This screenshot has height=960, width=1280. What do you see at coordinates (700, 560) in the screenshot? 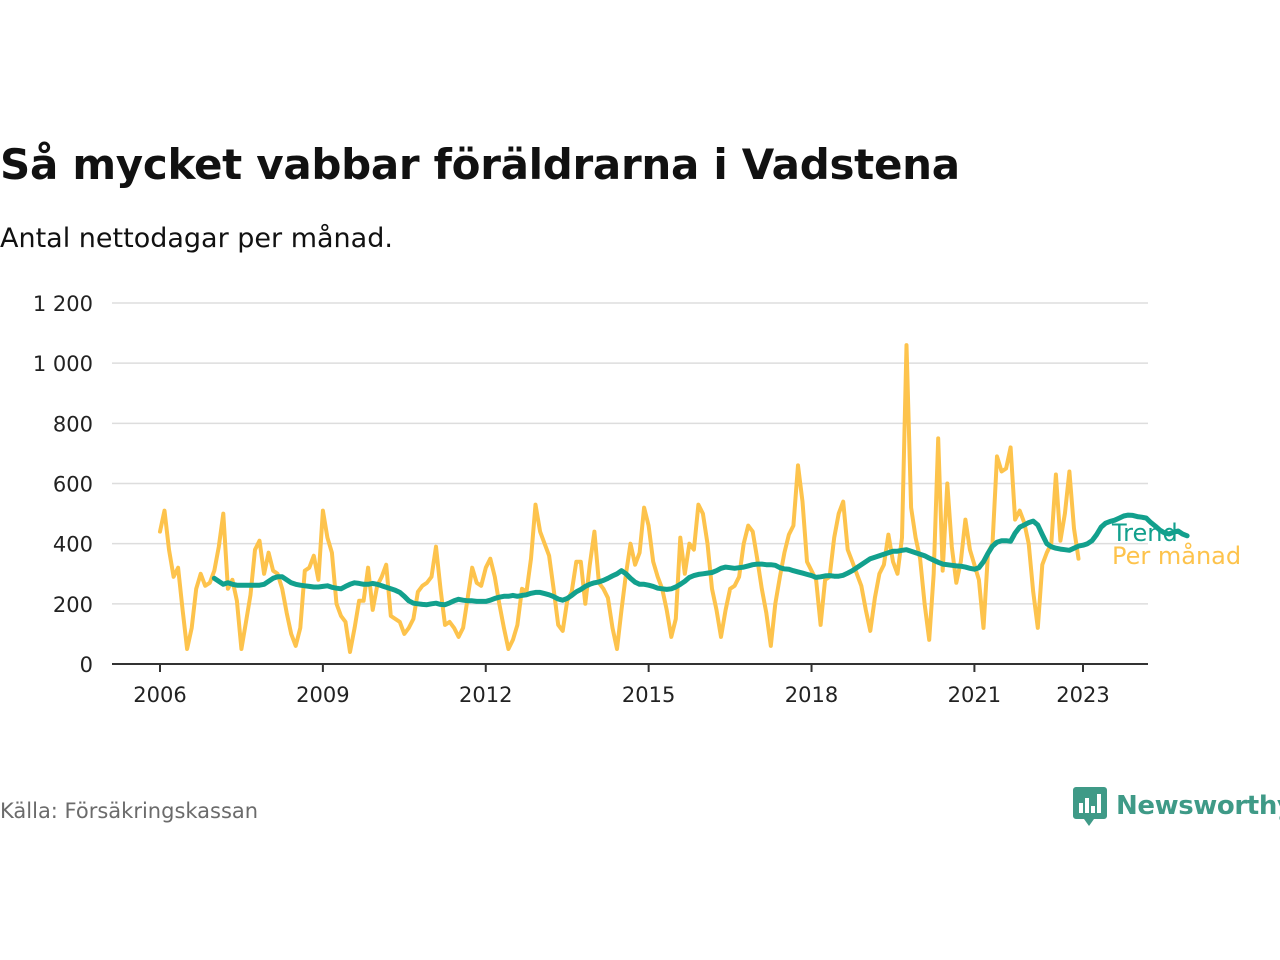
I see `trend-series-line` at bounding box center [700, 560].